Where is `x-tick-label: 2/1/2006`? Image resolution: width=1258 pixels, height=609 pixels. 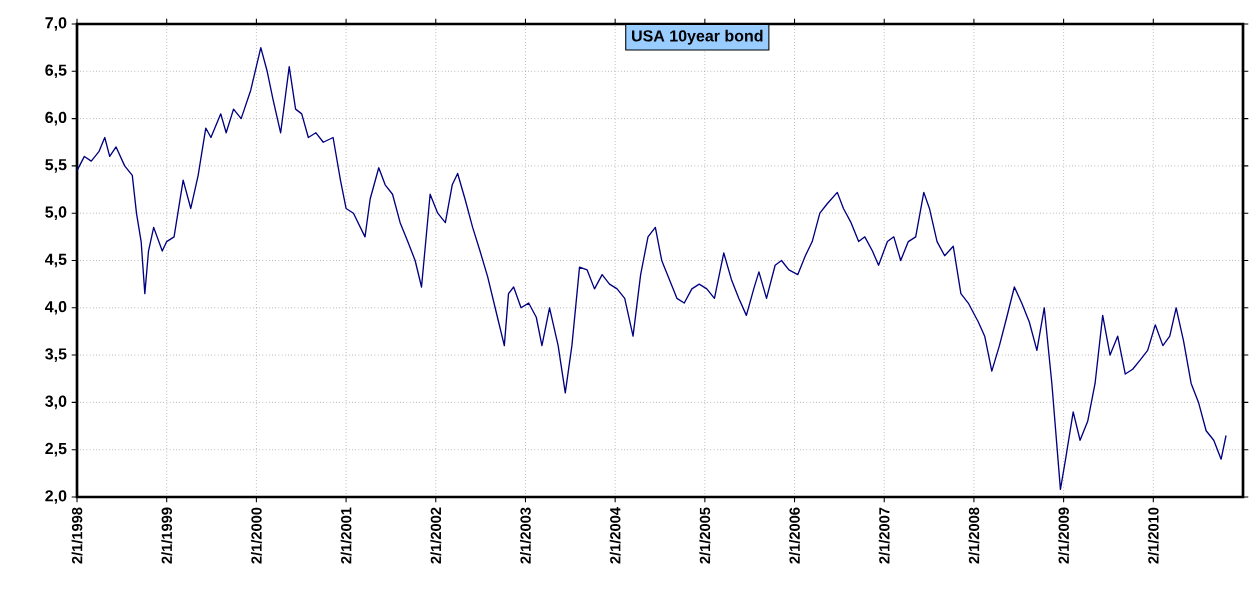 x-tick-label: 2/1/2006 is located at coordinates (794, 535).